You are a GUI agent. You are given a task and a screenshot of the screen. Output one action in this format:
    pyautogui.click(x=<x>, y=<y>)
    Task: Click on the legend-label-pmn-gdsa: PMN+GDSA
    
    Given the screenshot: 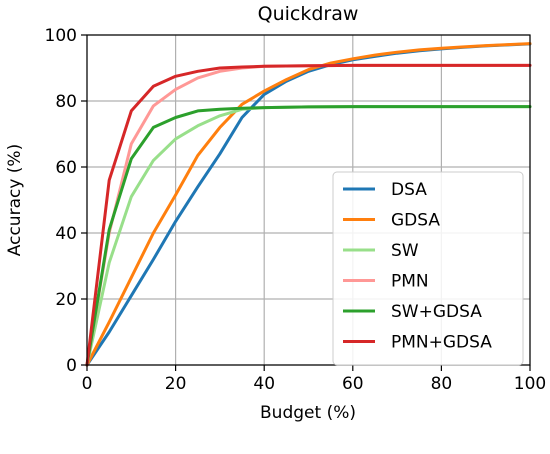 What is the action you would take?
    pyautogui.click(x=441, y=343)
    